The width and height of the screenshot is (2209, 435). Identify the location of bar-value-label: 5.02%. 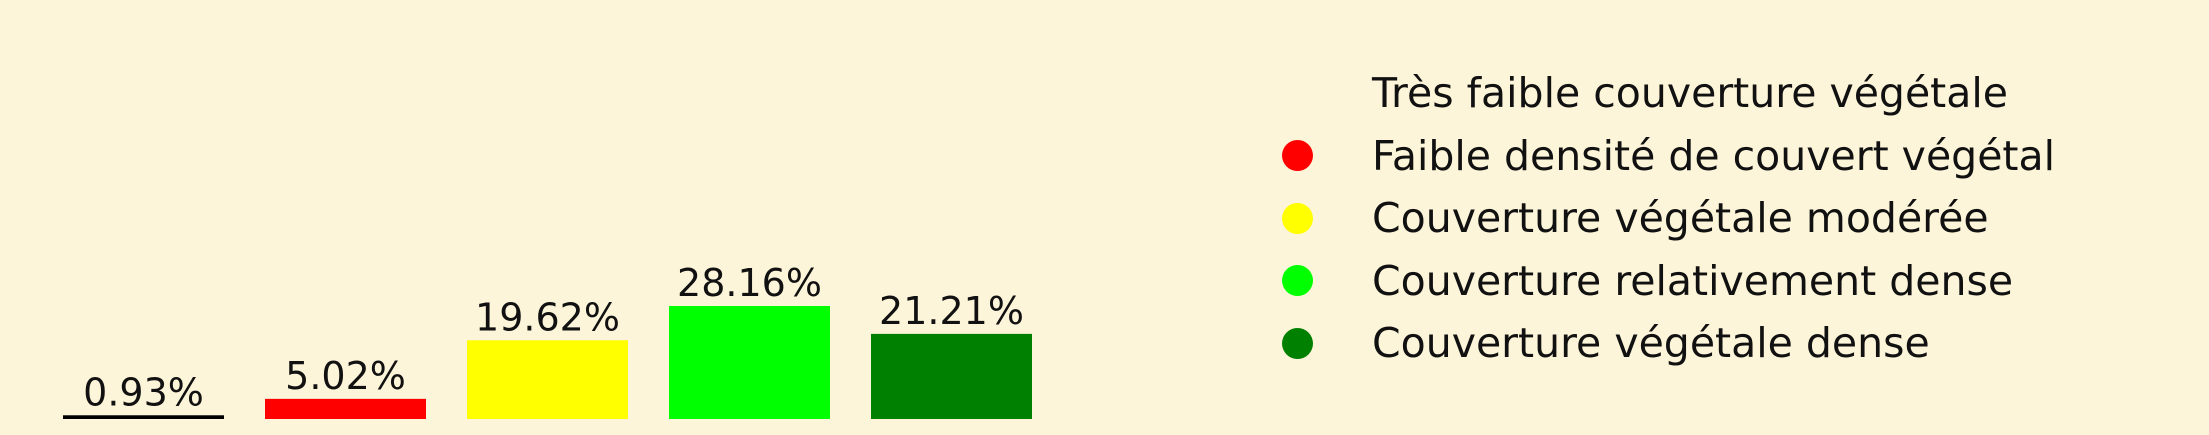
(345, 376).